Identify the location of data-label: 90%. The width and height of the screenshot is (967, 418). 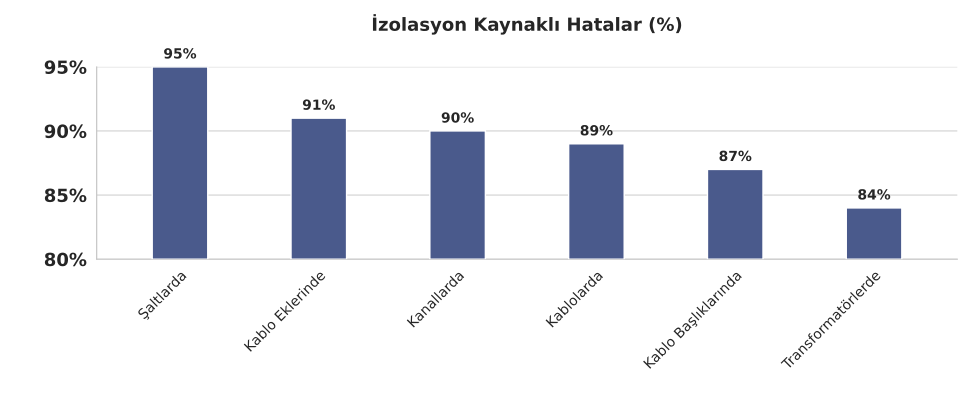
(458, 117).